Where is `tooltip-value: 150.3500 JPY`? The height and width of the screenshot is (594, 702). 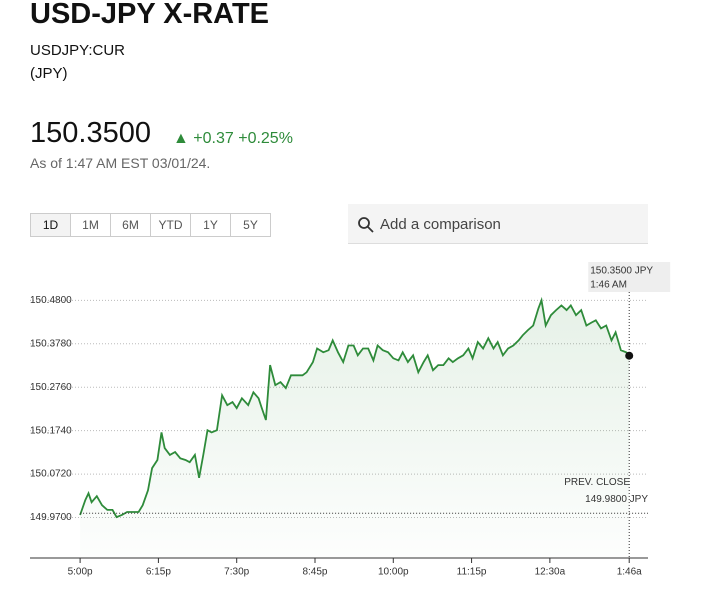 tooltip-value: 150.3500 JPY is located at coordinates (621, 271).